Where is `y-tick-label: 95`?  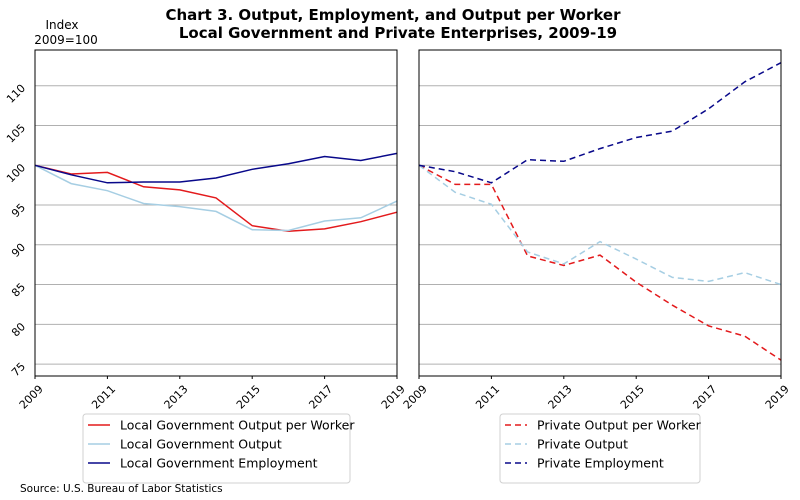 y-tick-label: 95 is located at coordinates (18, 210).